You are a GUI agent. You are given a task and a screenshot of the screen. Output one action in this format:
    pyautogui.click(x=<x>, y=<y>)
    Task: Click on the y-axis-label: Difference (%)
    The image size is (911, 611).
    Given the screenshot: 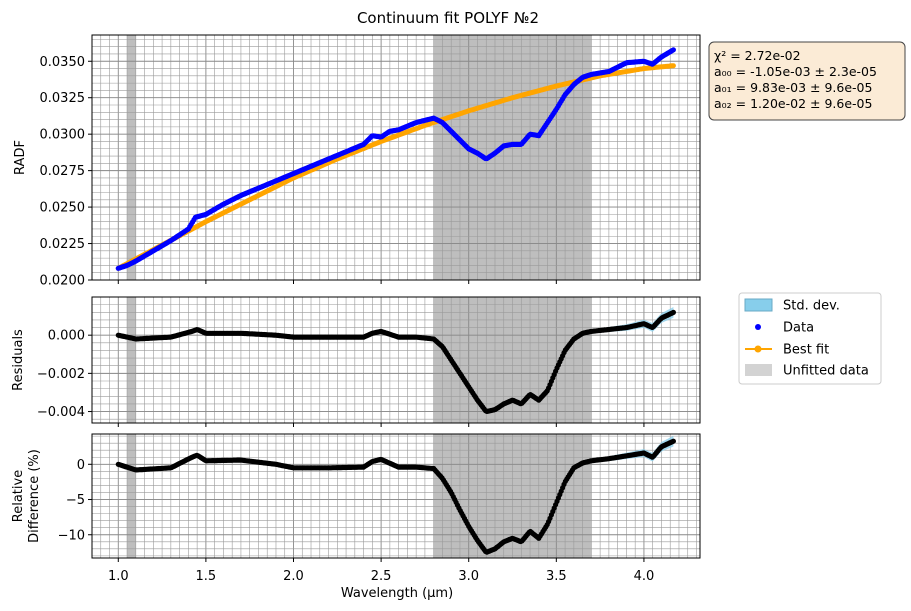 What is the action you would take?
    pyautogui.click(x=34, y=496)
    